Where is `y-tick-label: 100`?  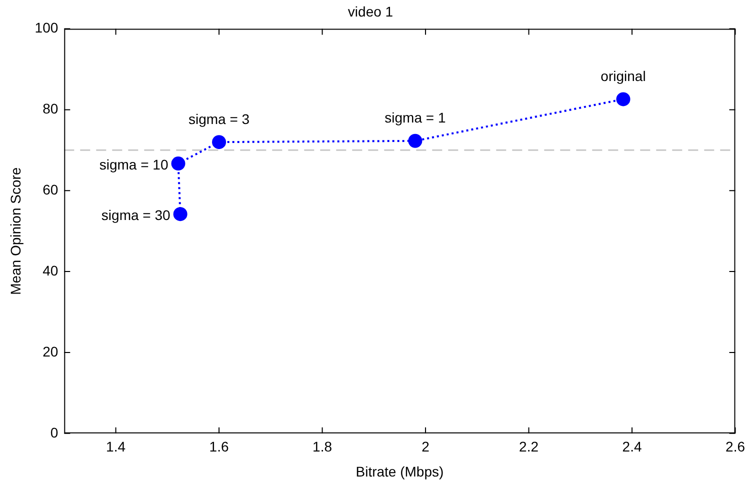
y-tick-label: 100 is located at coordinates (46, 28).